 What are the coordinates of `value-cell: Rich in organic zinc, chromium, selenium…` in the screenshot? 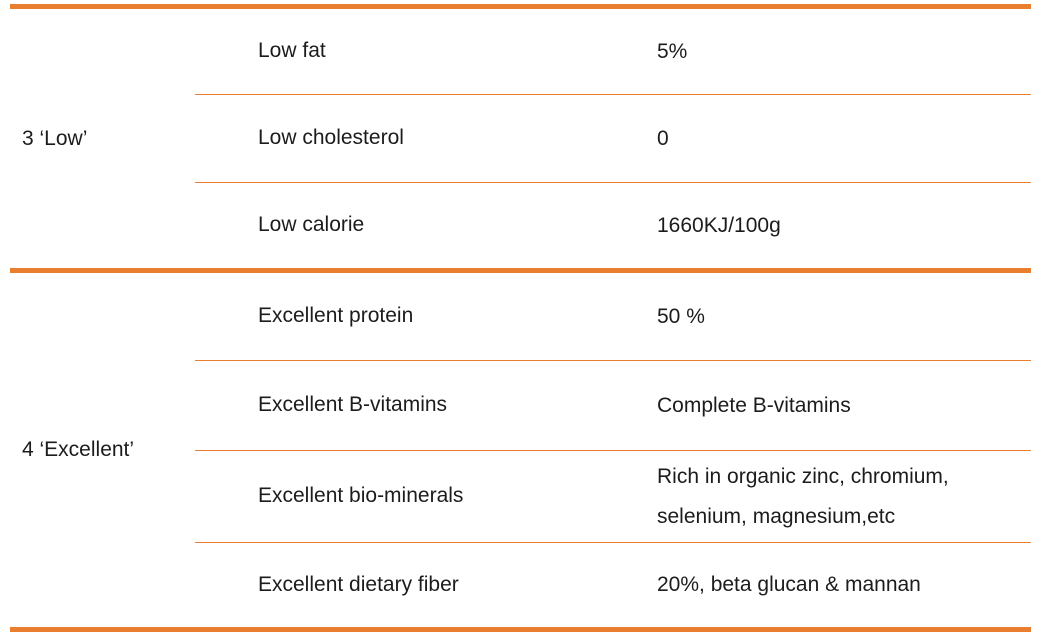 It's located at (803, 496).